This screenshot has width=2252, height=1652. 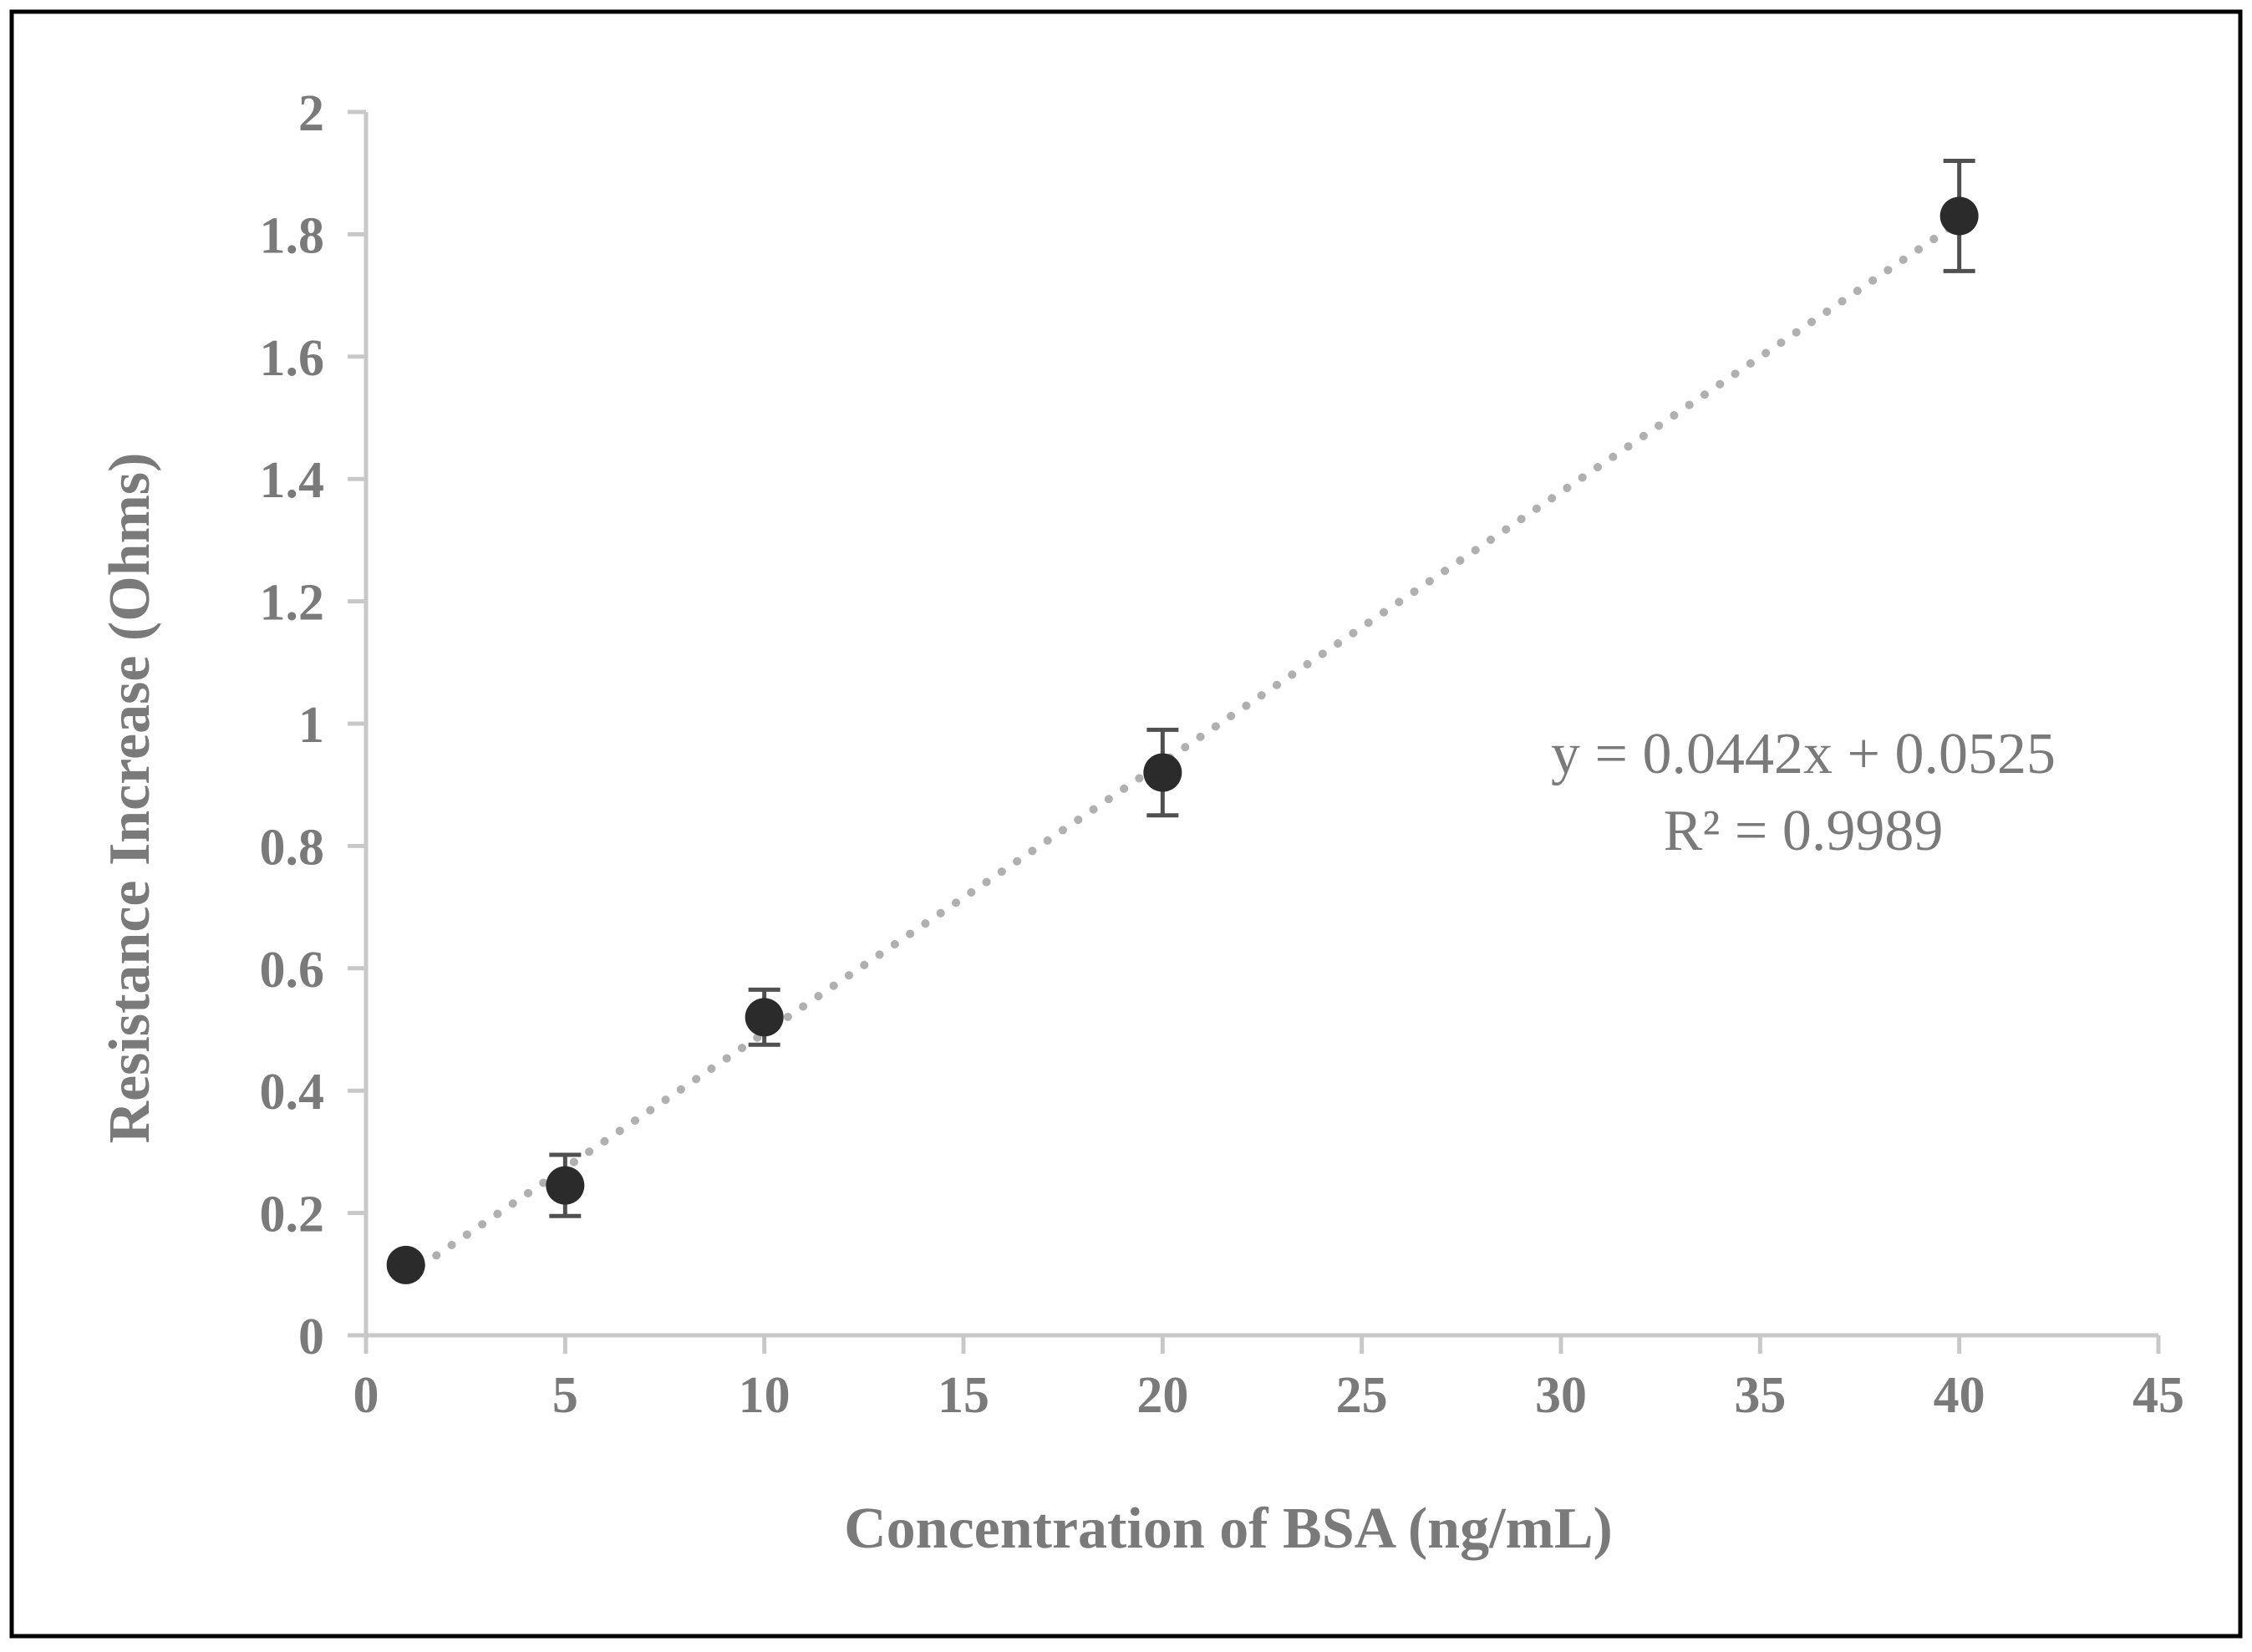 What do you see at coordinates (311, 114) in the screenshot?
I see `y-tick-label: 2` at bounding box center [311, 114].